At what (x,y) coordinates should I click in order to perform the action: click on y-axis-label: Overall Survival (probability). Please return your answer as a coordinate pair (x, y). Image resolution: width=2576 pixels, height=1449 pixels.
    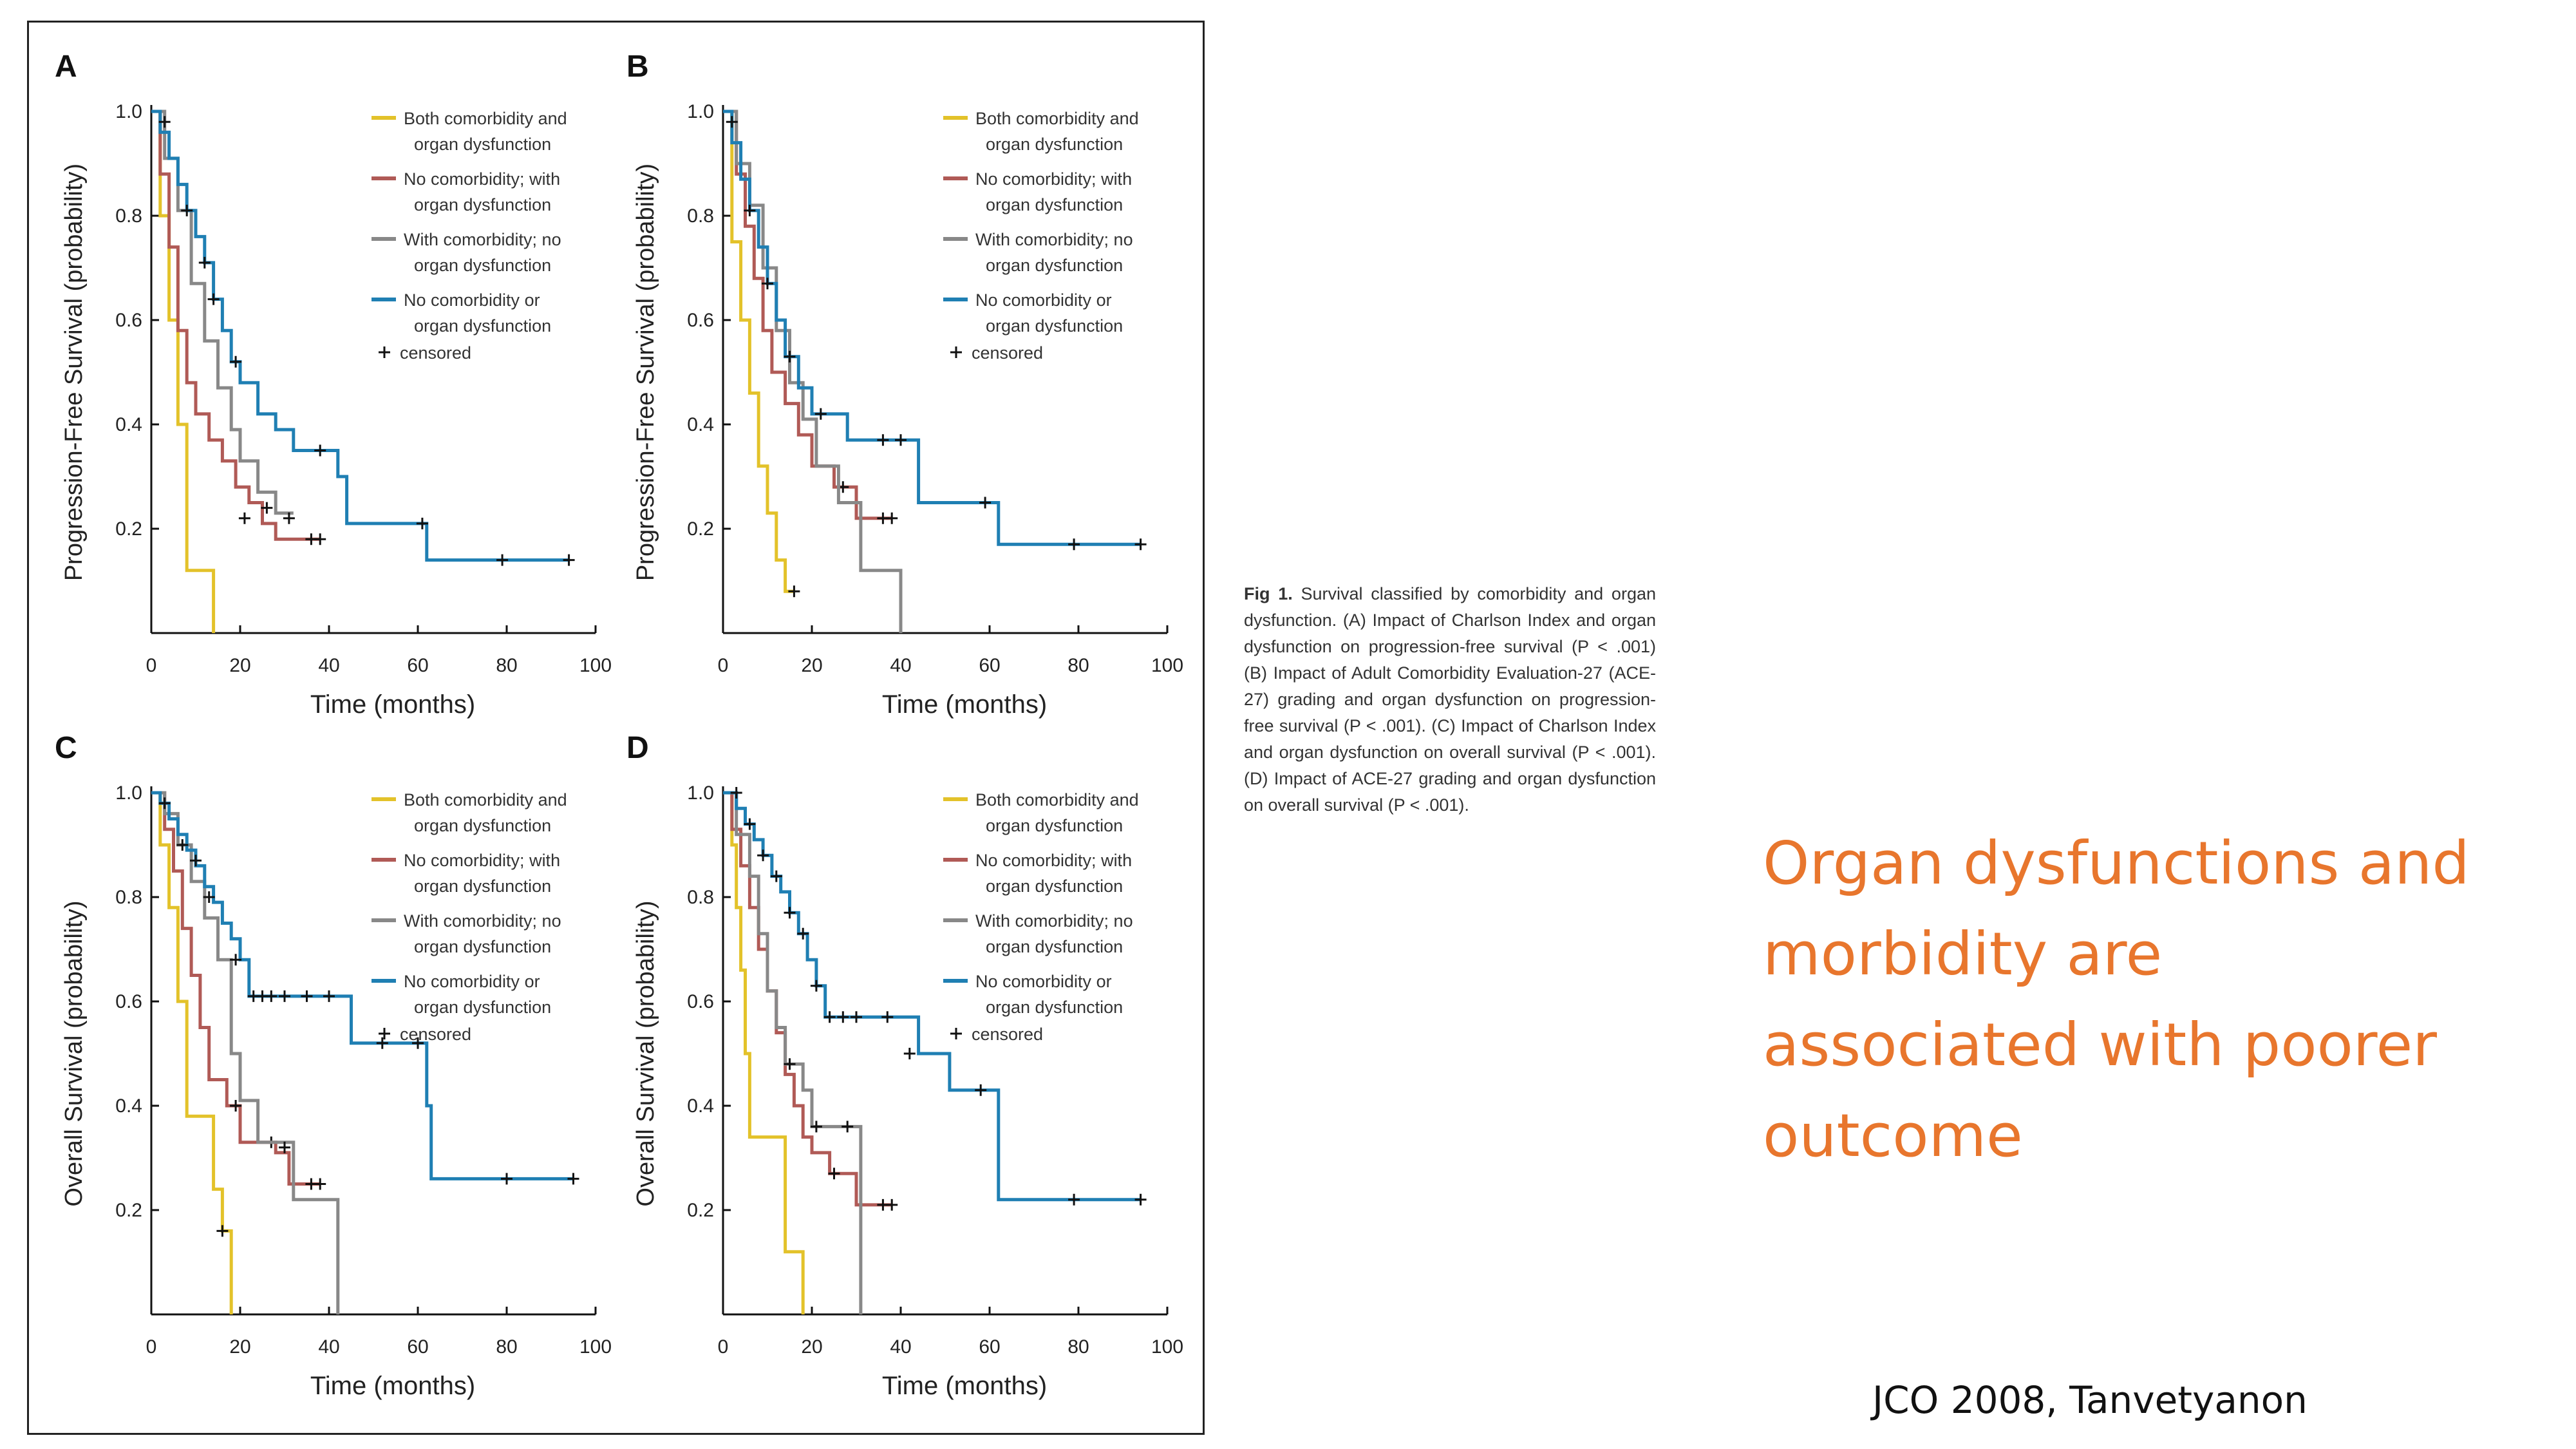
    Looking at the image, I should click on (74, 1053).